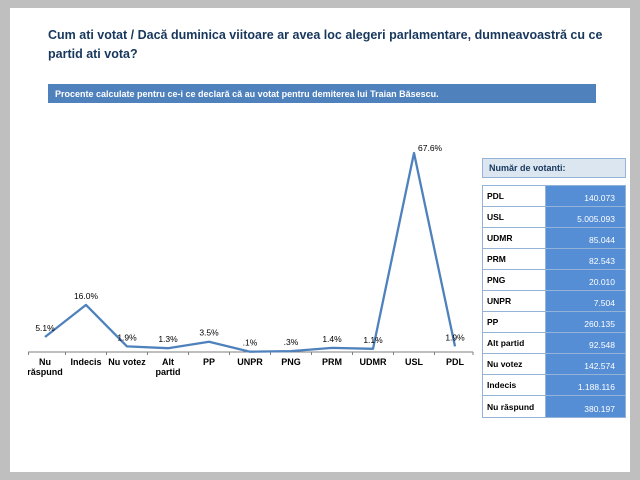 The width and height of the screenshot is (640, 480). I want to click on votes-table-row-value: 1.188.116, so click(585, 385).